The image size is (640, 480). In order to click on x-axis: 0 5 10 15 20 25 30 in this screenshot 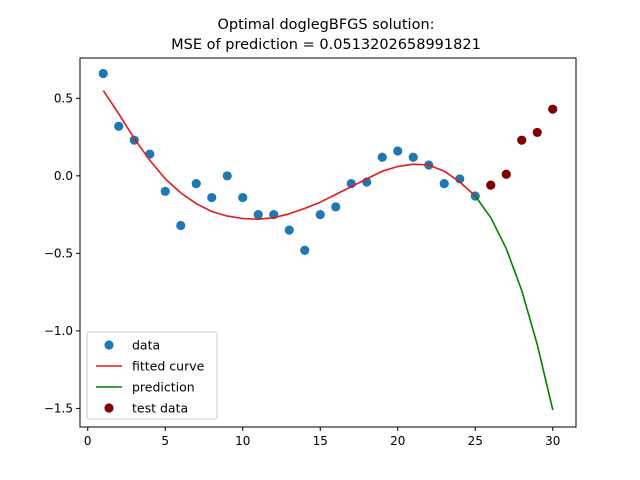, I will do `click(322, 437)`.